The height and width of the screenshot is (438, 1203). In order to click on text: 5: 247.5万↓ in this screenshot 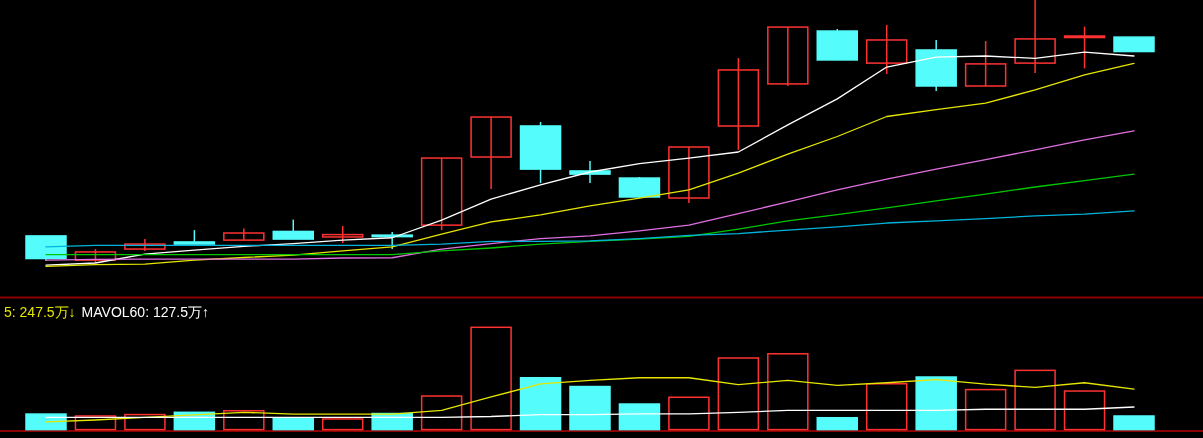, I will do `click(40, 312)`.